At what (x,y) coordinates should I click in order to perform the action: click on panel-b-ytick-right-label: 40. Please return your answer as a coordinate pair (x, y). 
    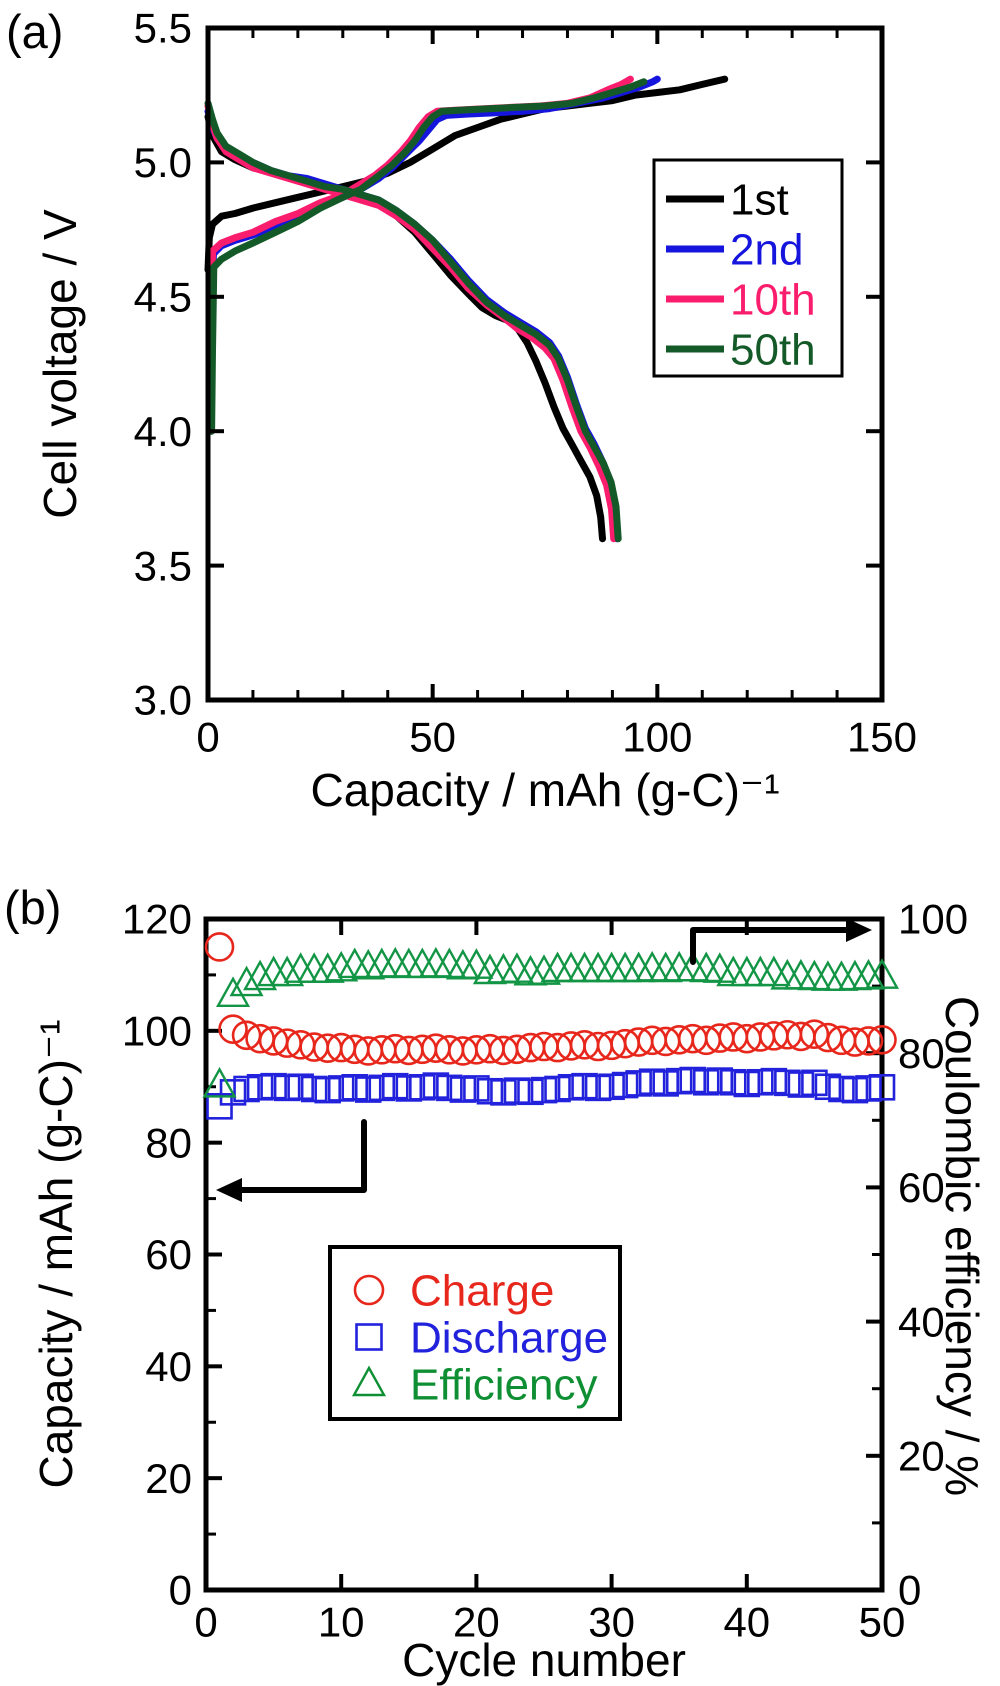
    Looking at the image, I should click on (921, 1321).